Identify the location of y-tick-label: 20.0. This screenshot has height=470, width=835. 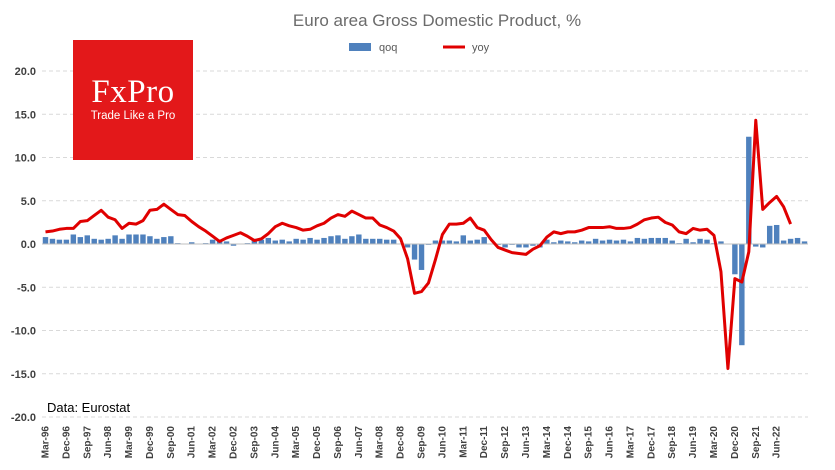
(25, 72).